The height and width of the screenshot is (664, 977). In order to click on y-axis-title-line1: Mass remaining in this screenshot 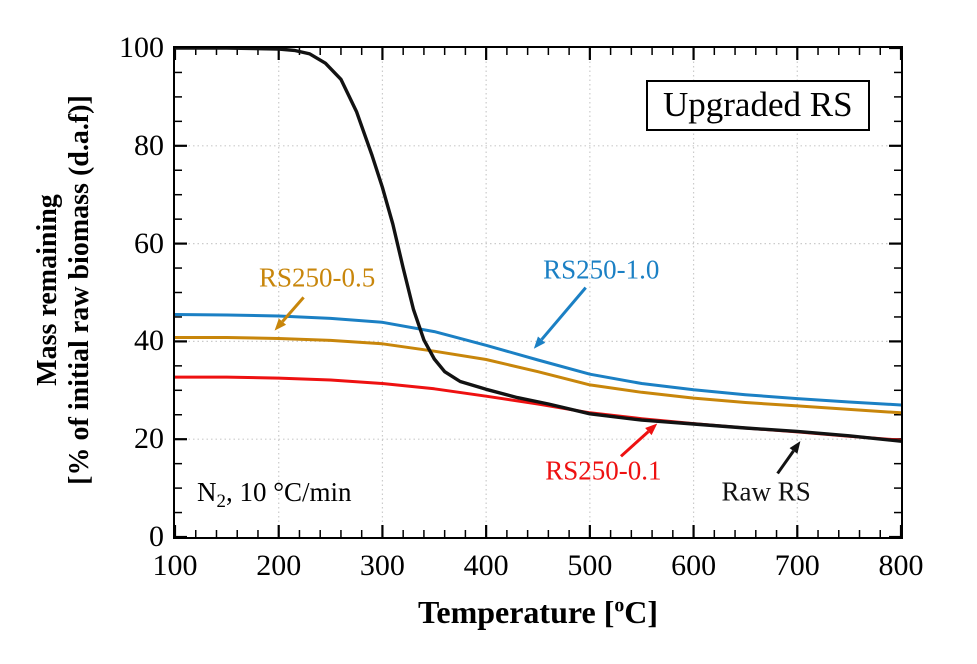, I will do `click(47, 290)`.